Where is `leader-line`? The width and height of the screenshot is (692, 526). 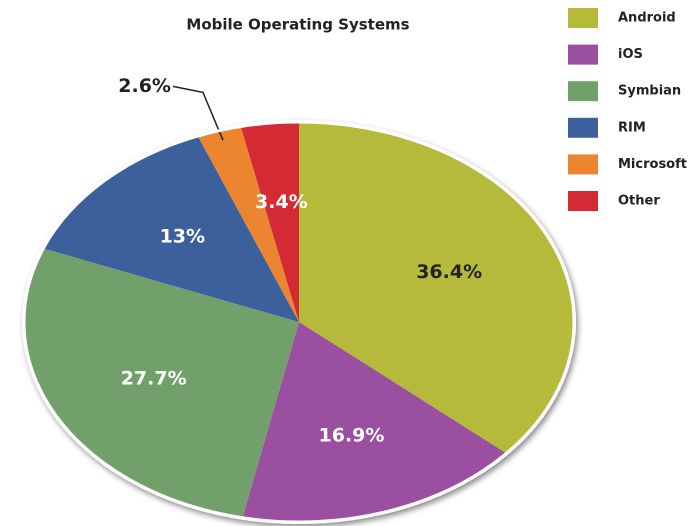 leader-line is located at coordinates (198, 113).